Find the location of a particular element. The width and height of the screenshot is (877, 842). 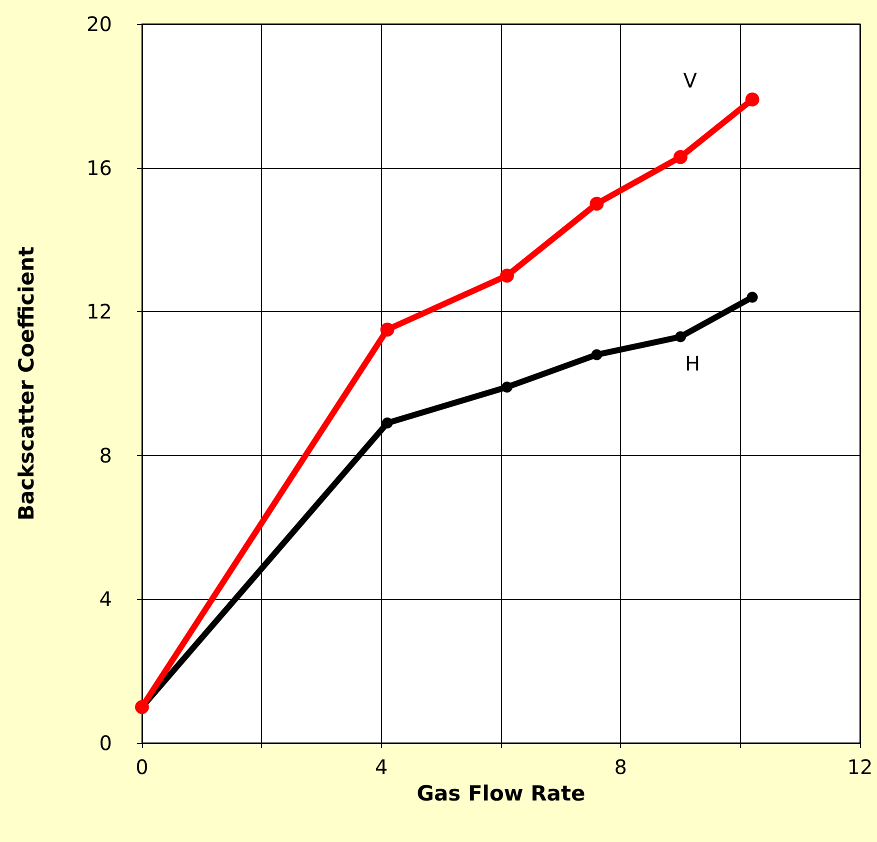

text: V is located at coordinates (690, 80).